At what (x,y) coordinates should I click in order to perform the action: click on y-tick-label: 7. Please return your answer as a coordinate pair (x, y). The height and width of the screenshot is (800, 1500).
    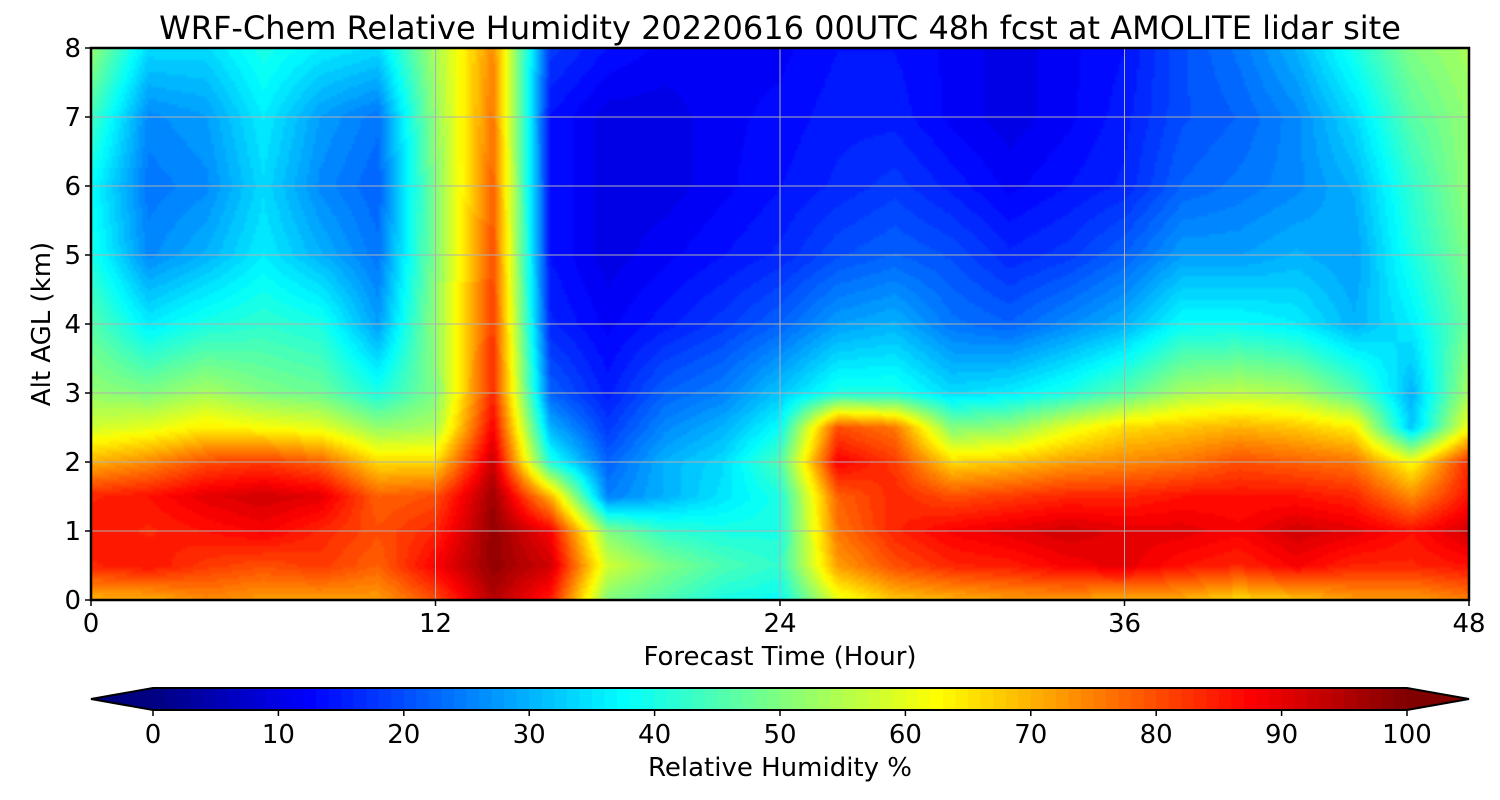
    Looking at the image, I should click on (72, 118).